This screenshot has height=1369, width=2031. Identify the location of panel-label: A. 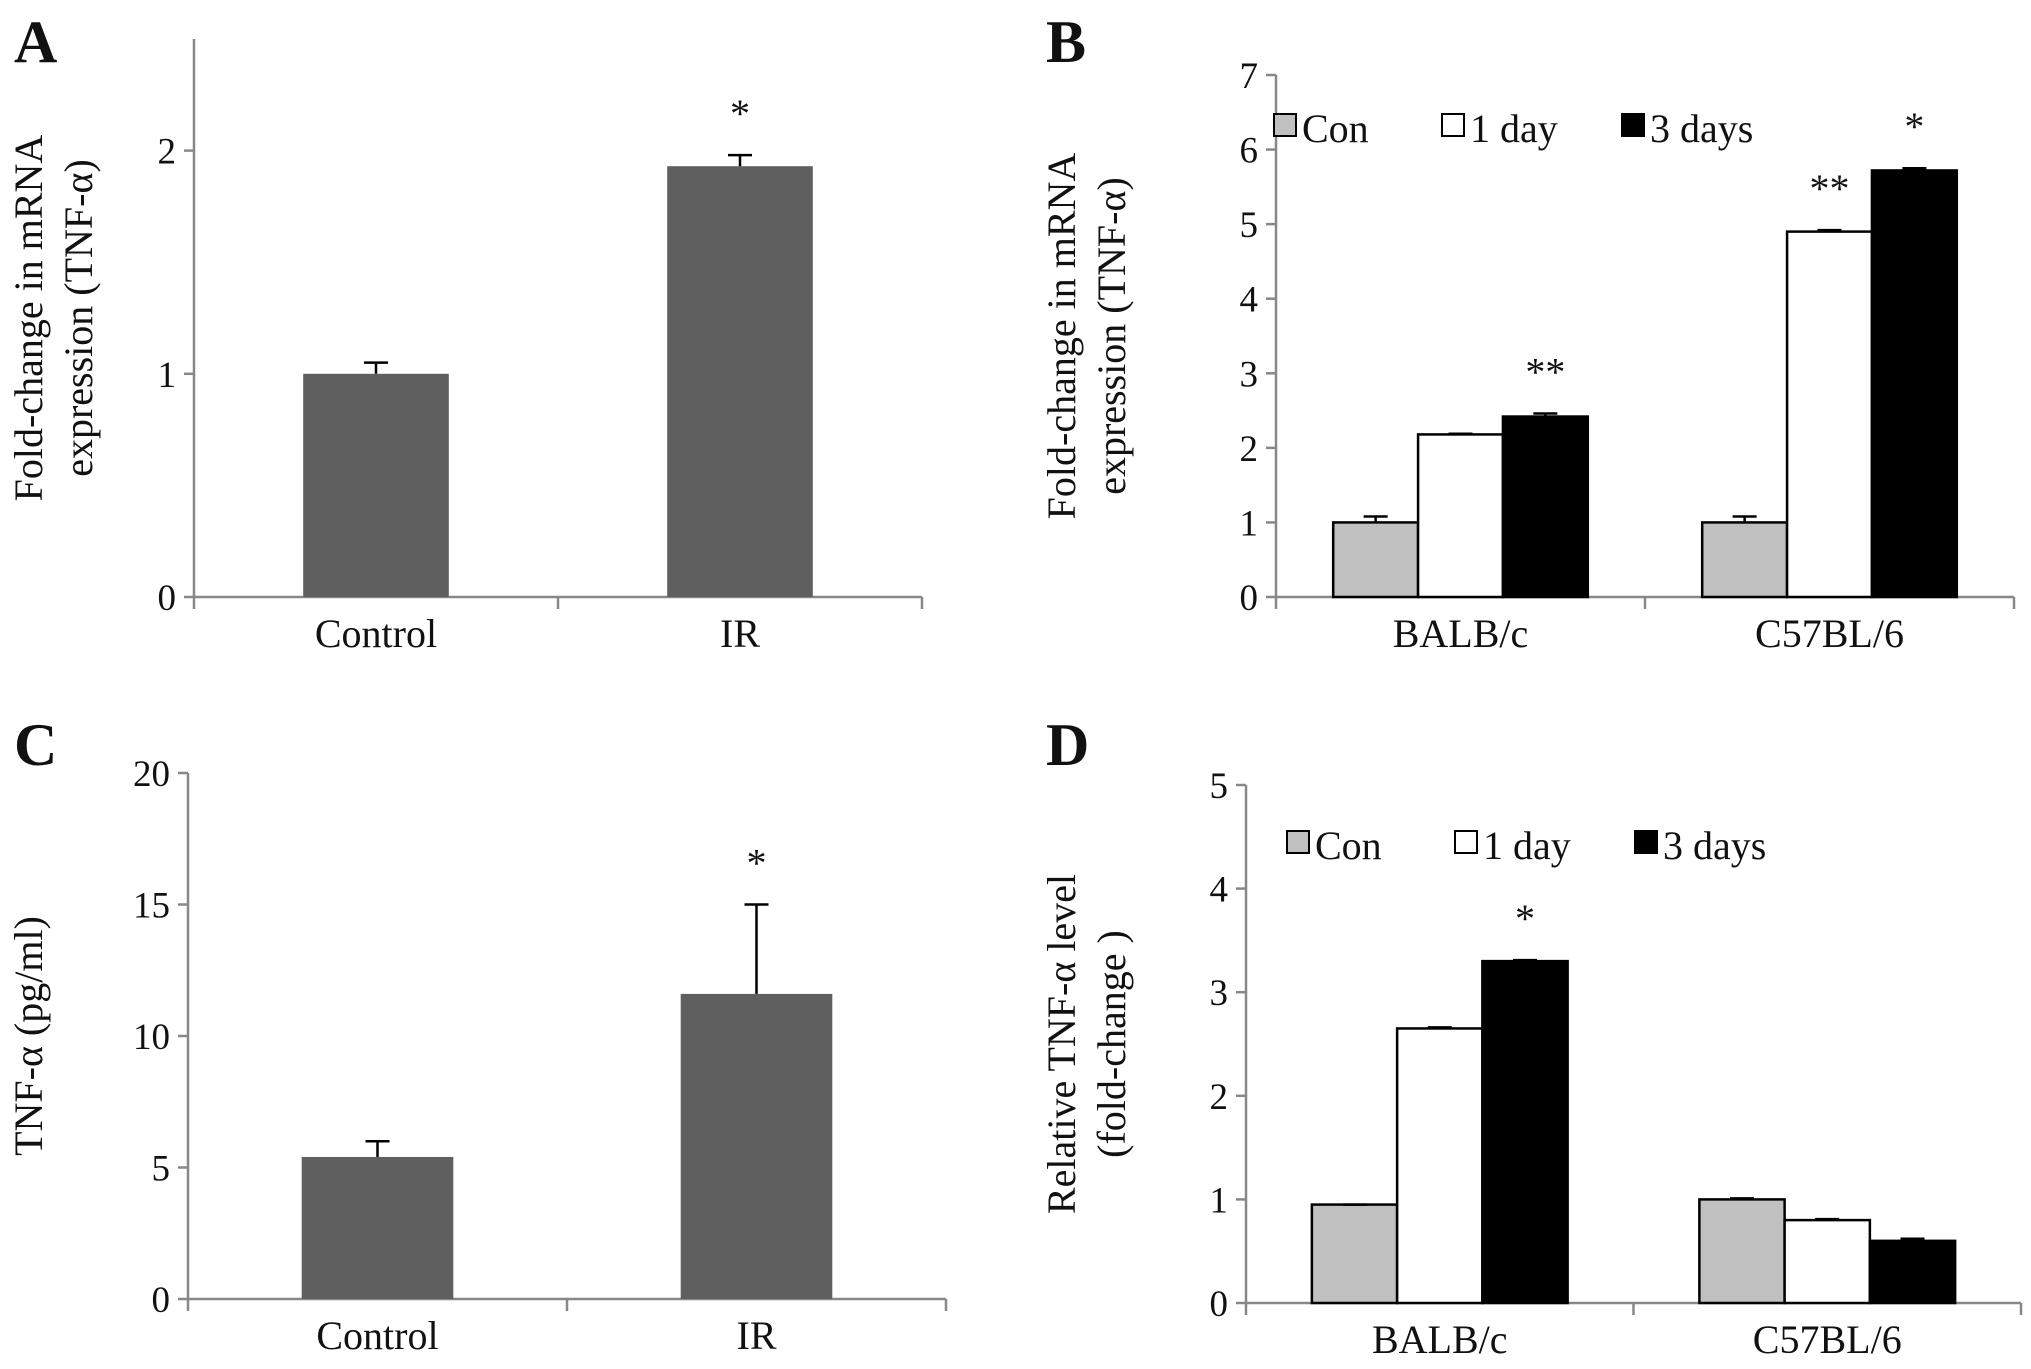
(35, 42).